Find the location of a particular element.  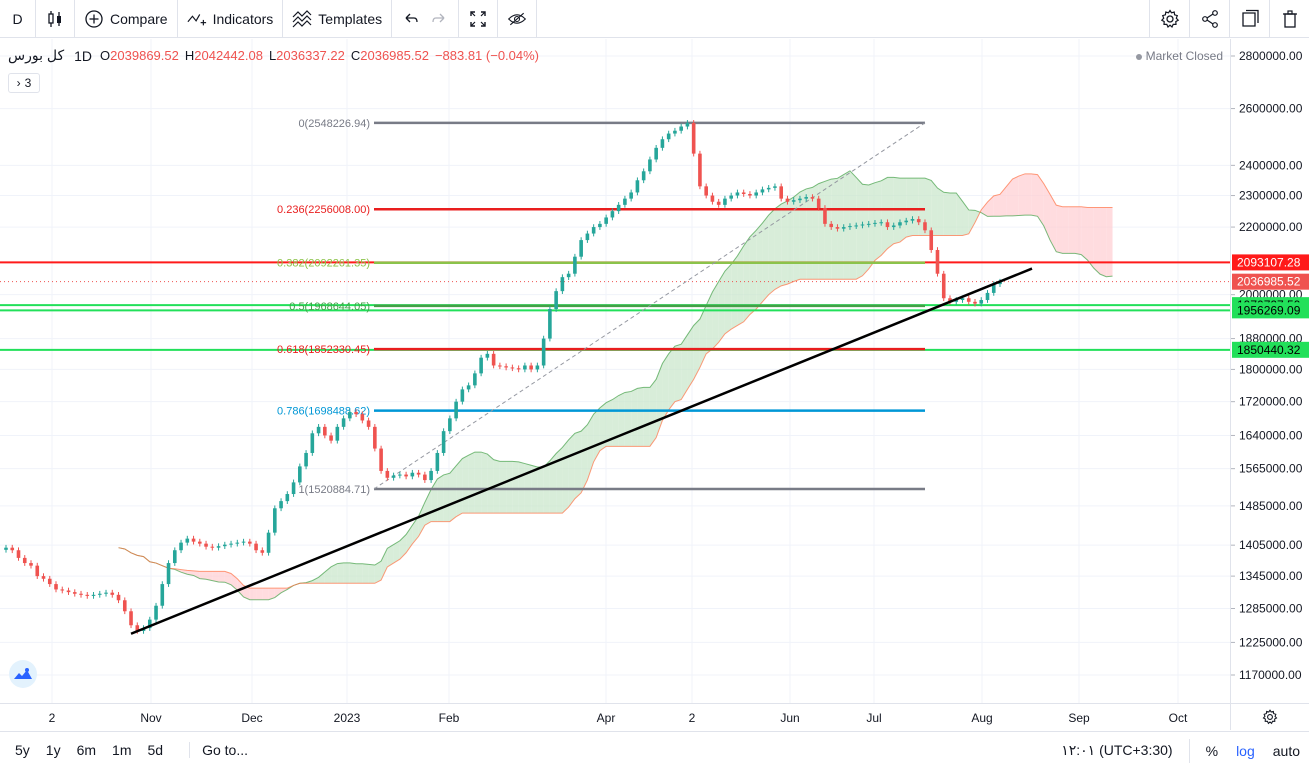

range-6m-button: 6m is located at coordinates (86, 750).